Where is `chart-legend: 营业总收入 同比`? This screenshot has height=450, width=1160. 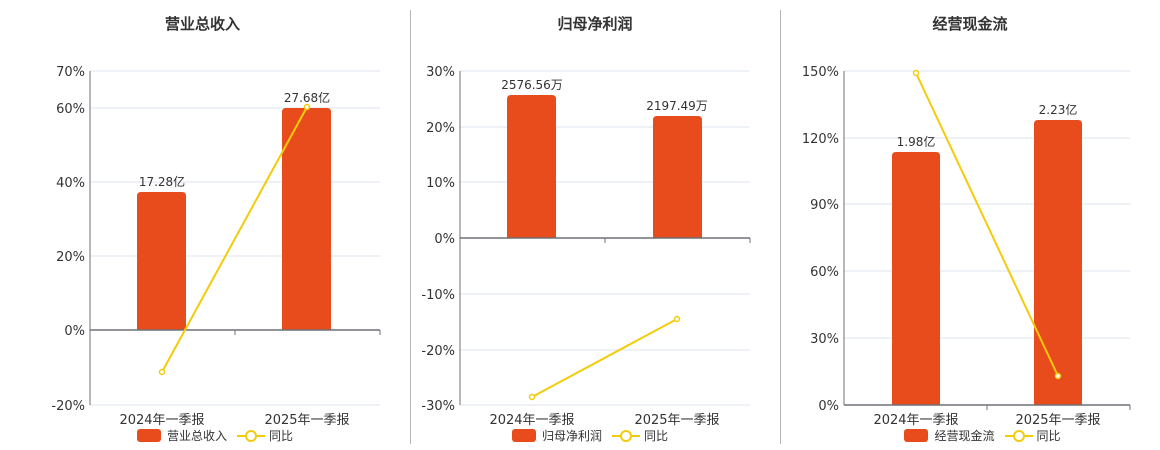
chart-legend: 营业总收入 同比 is located at coordinates (202, 435).